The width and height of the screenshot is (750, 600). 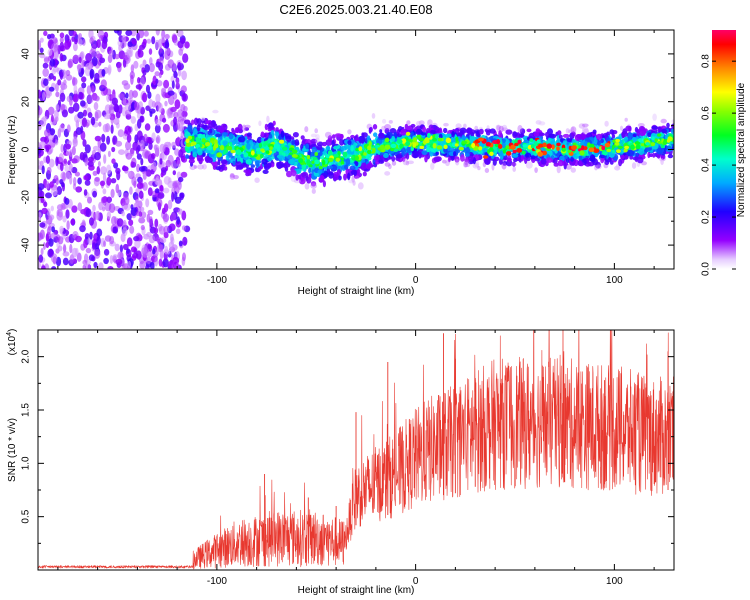 What do you see at coordinates (718, 165) in the screenshot?
I see `colorbar-ticks: 0.0 0.2 0.4 0.6 0.8` at bounding box center [718, 165].